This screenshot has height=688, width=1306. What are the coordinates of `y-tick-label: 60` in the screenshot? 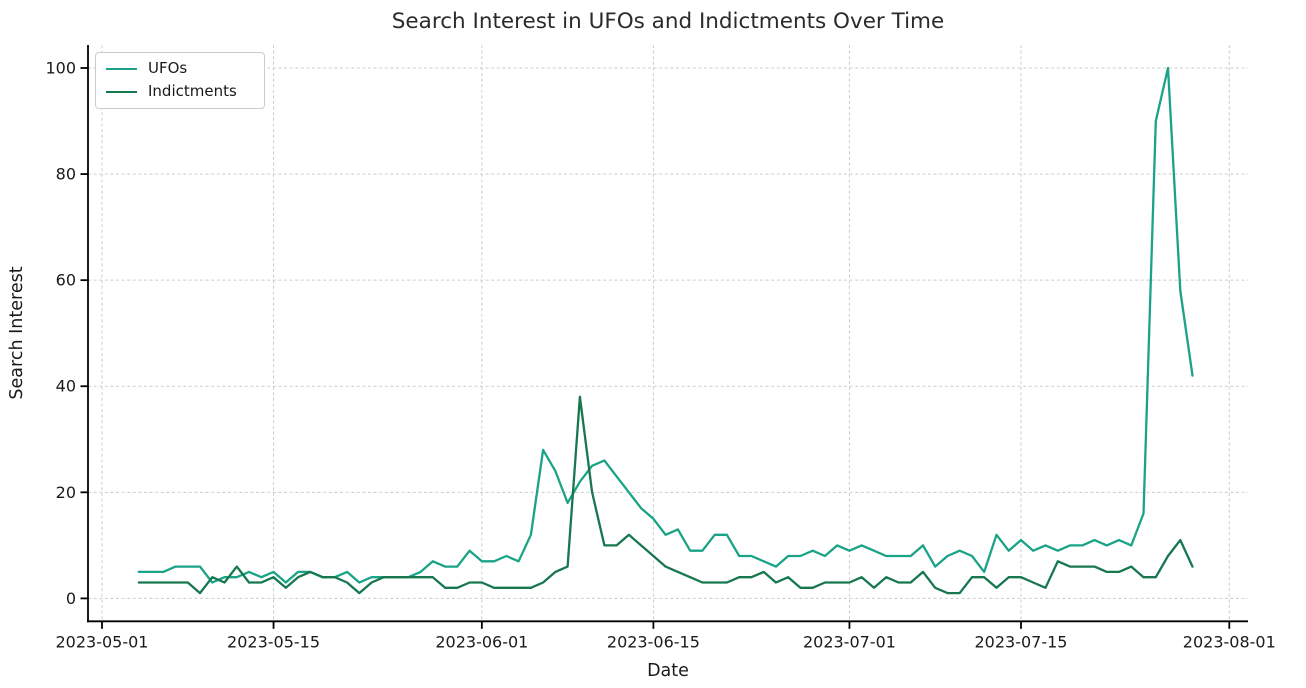 It's located at (66, 280).